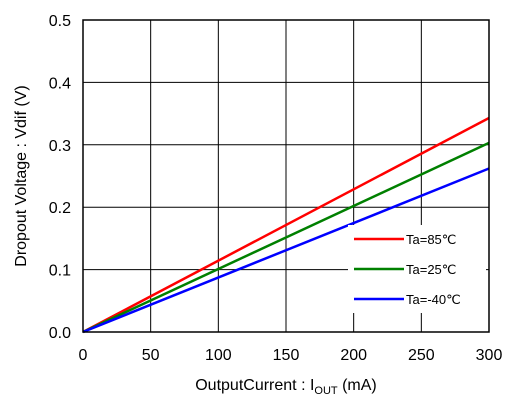 The image size is (510, 402). Describe the element at coordinates (60, 146) in the screenshot. I see `y-tick-label: 0.3` at that location.